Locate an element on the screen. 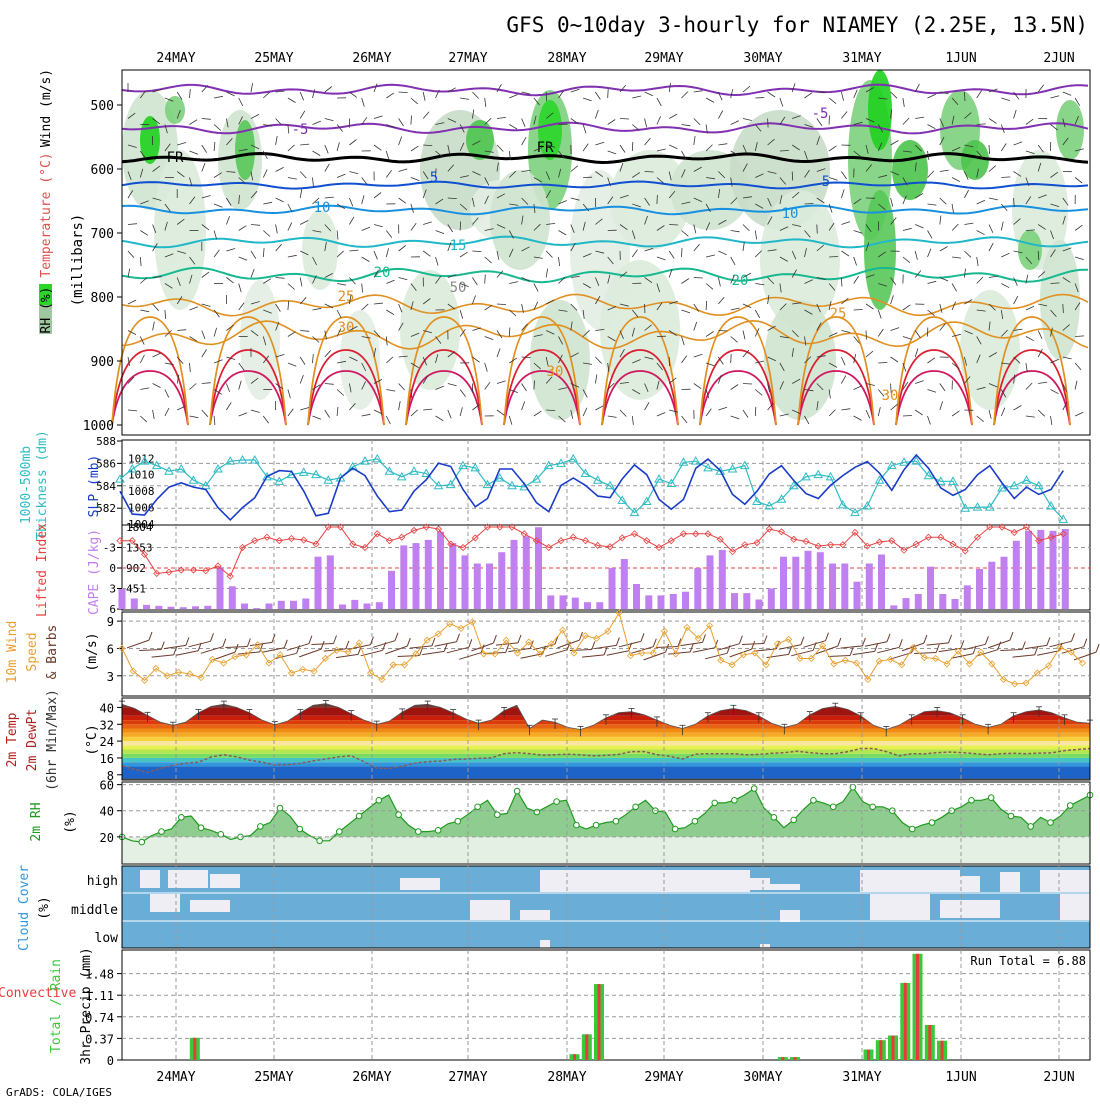 This screenshot has width=1100, height=1105. date-label-bottom: 24MAY is located at coordinates (175, 1077).